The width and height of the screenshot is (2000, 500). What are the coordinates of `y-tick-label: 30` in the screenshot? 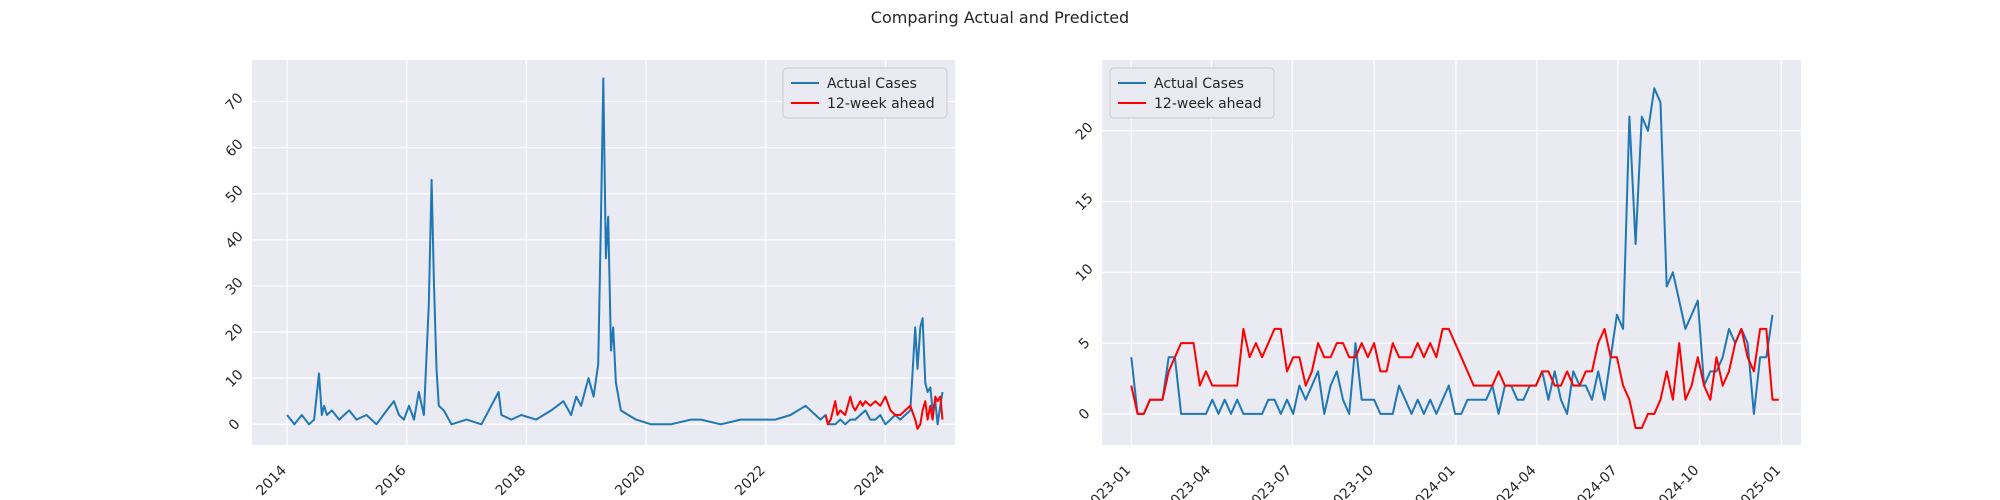 It's located at (235, 287).